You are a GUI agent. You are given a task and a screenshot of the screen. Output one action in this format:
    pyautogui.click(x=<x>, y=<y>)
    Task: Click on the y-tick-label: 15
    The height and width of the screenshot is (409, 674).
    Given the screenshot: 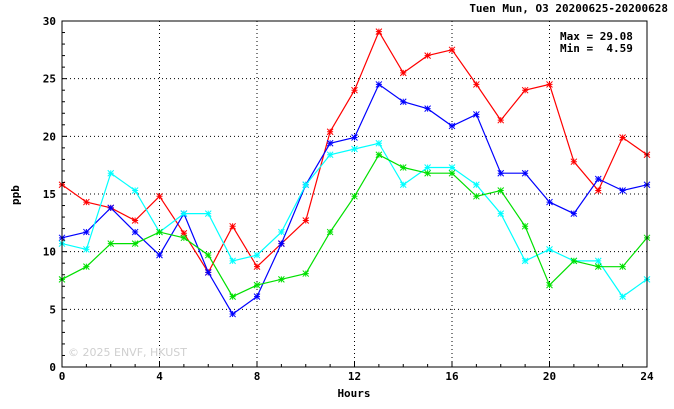 What is the action you would take?
    pyautogui.click(x=49, y=194)
    